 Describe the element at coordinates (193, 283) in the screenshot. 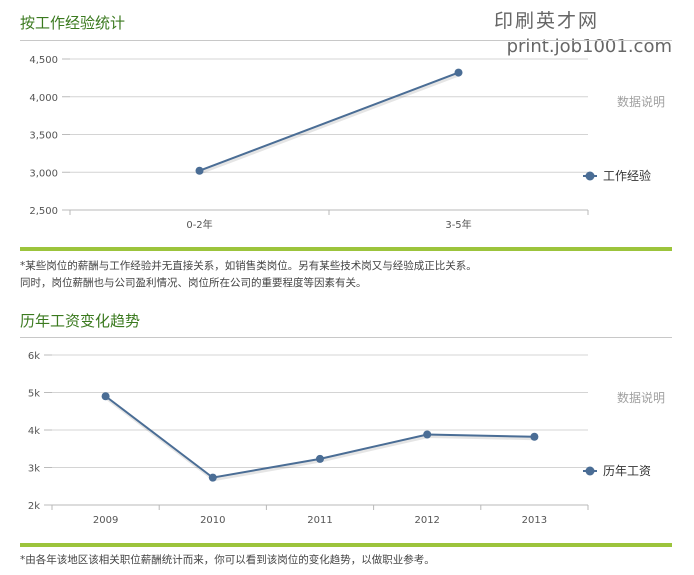

I see `experience-note-line2: 同时，岗位薪酬也与公司盈利情况、岗位所在公司的重要程度等因素有关。` at that location.